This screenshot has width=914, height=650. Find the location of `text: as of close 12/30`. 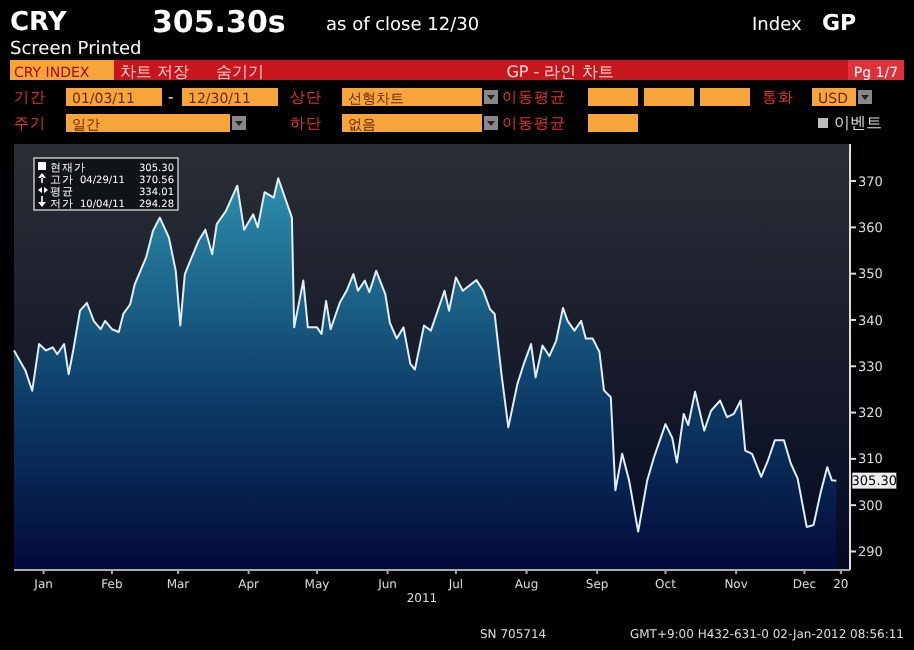

text: as of close 12/30 is located at coordinates (403, 26).